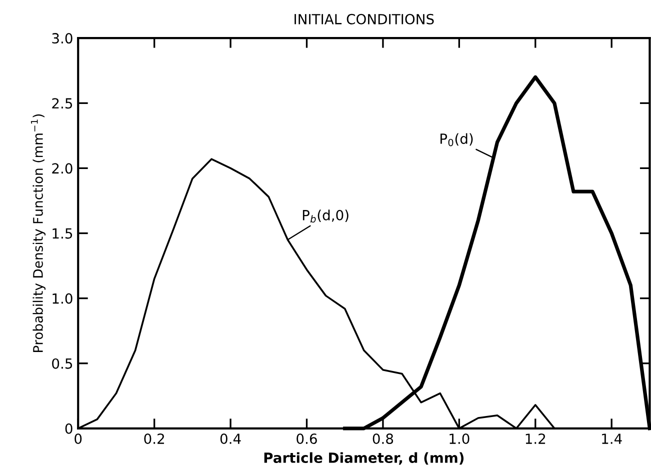  Describe the element at coordinates (62, 38) in the screenshot. I see `y-tick-label: 3.0` at that location.